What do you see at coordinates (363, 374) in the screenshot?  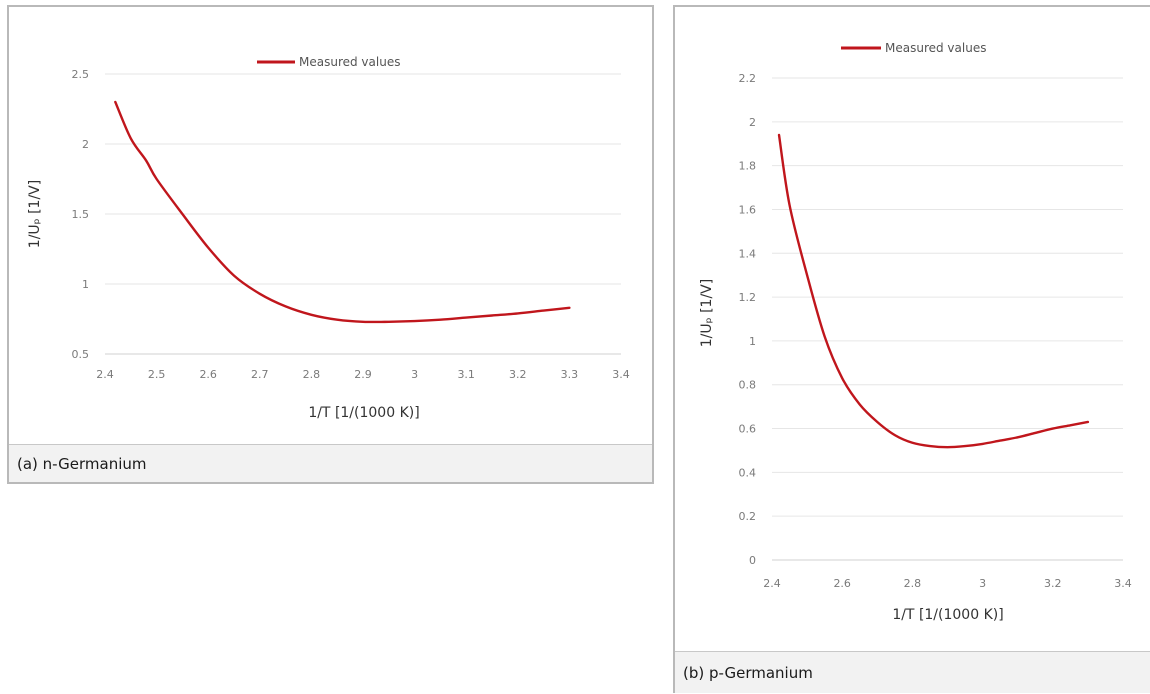 I see `x-tick-label: 2.9` at bounding box center [363, 374].